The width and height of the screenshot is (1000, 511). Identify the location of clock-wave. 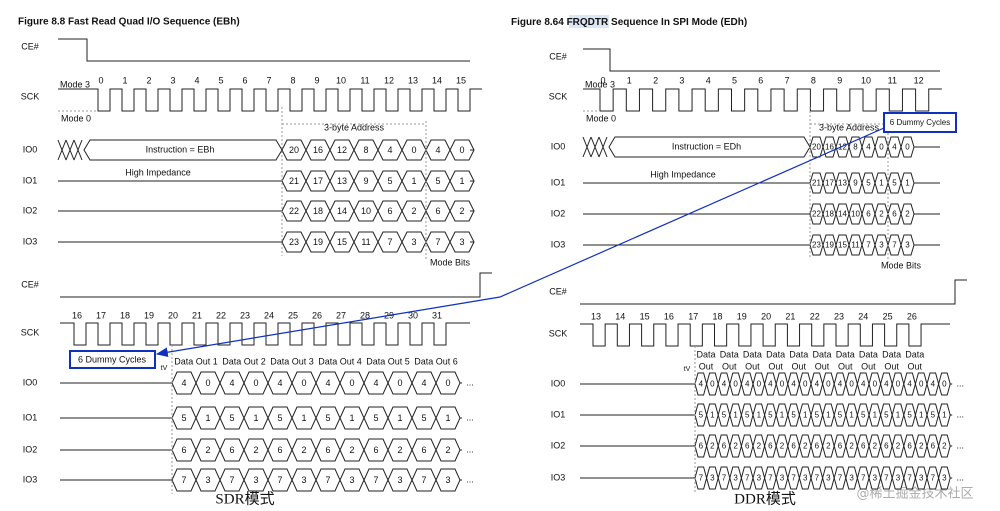
(265, 334).